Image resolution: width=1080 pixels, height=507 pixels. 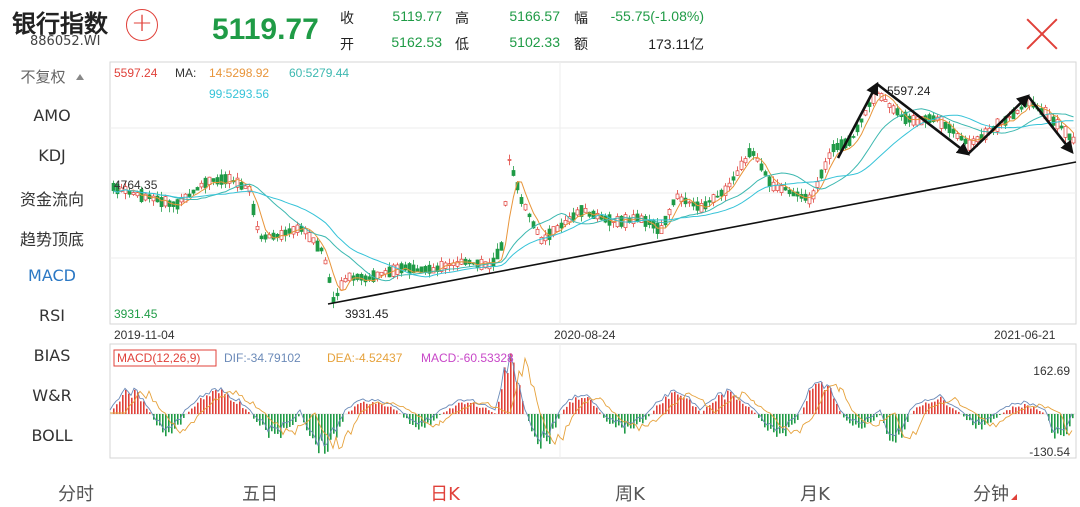 What do you see at coordinates (265, 29) in the screenshot?
I see `last-price: 5119.77` at bounding box center [265, 29].